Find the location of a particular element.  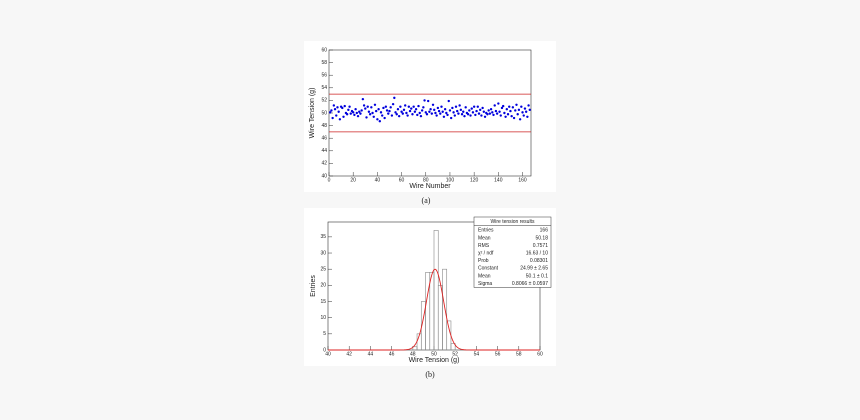

y-tick-label: 40 is located at coordinates (324, 176).